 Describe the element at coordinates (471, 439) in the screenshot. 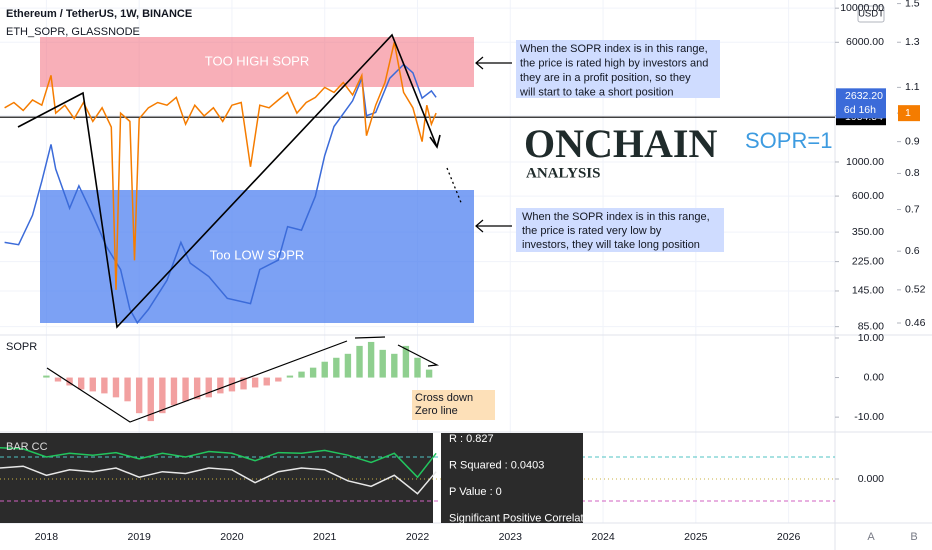

I see `text-line: R : 0.827` at that location.